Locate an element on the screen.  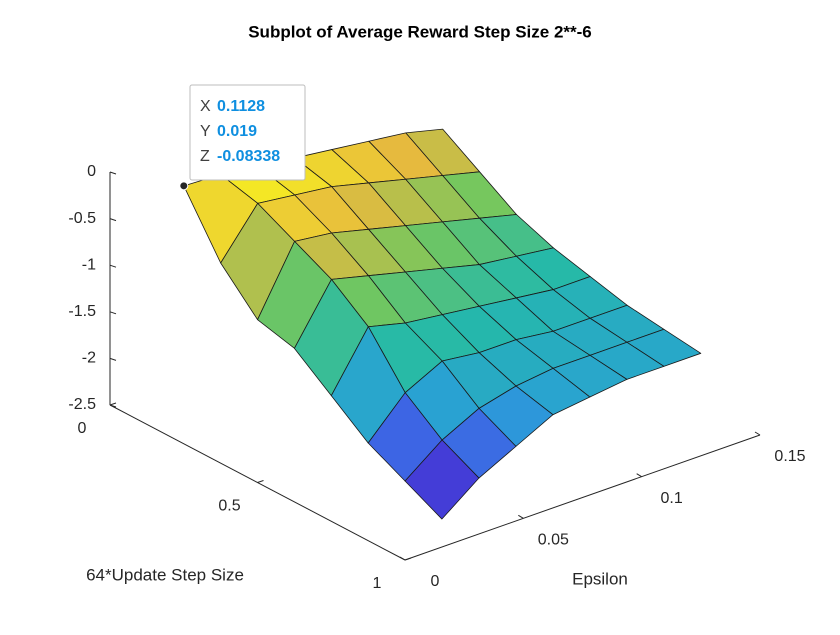
datatip: X 0.1128 Y 0.019 Z -0.08338 is located at coordinates (242, 137).